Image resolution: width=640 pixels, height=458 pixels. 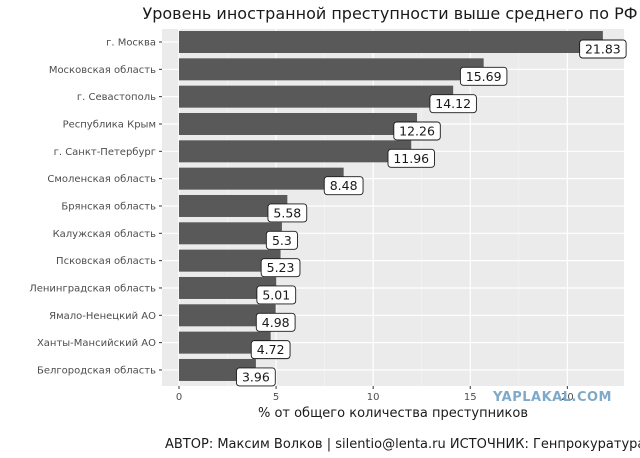 What do you see at coordinates (393, 413) in the screenshot?
I see `x-axis-label: % от общего количества преступников` at bounding box center [393, 413].